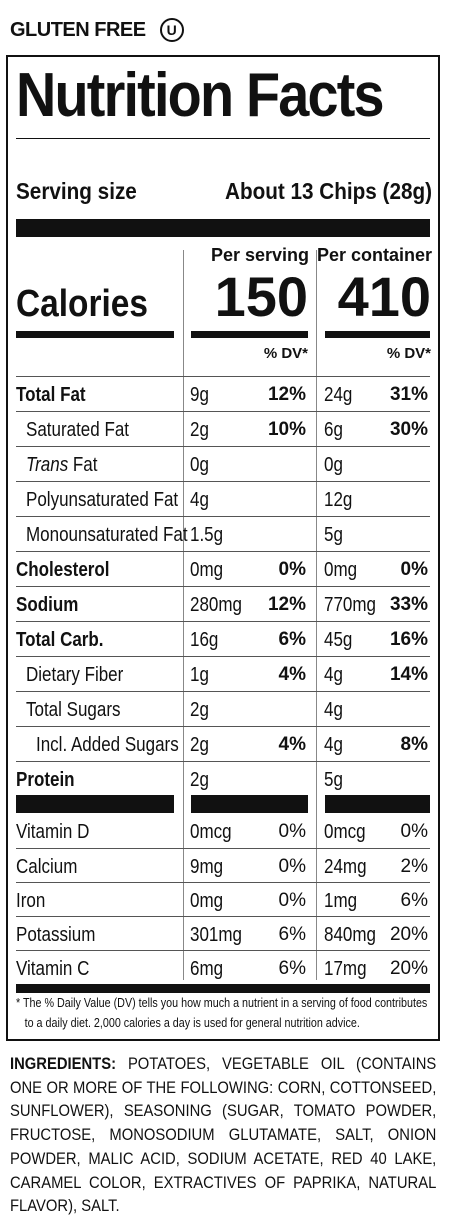 The height and width of the screenshot is (1218, 450). Describe the element at coordinates (333, 465) in the screenshot. I see `container-amount: 0g` at that location.